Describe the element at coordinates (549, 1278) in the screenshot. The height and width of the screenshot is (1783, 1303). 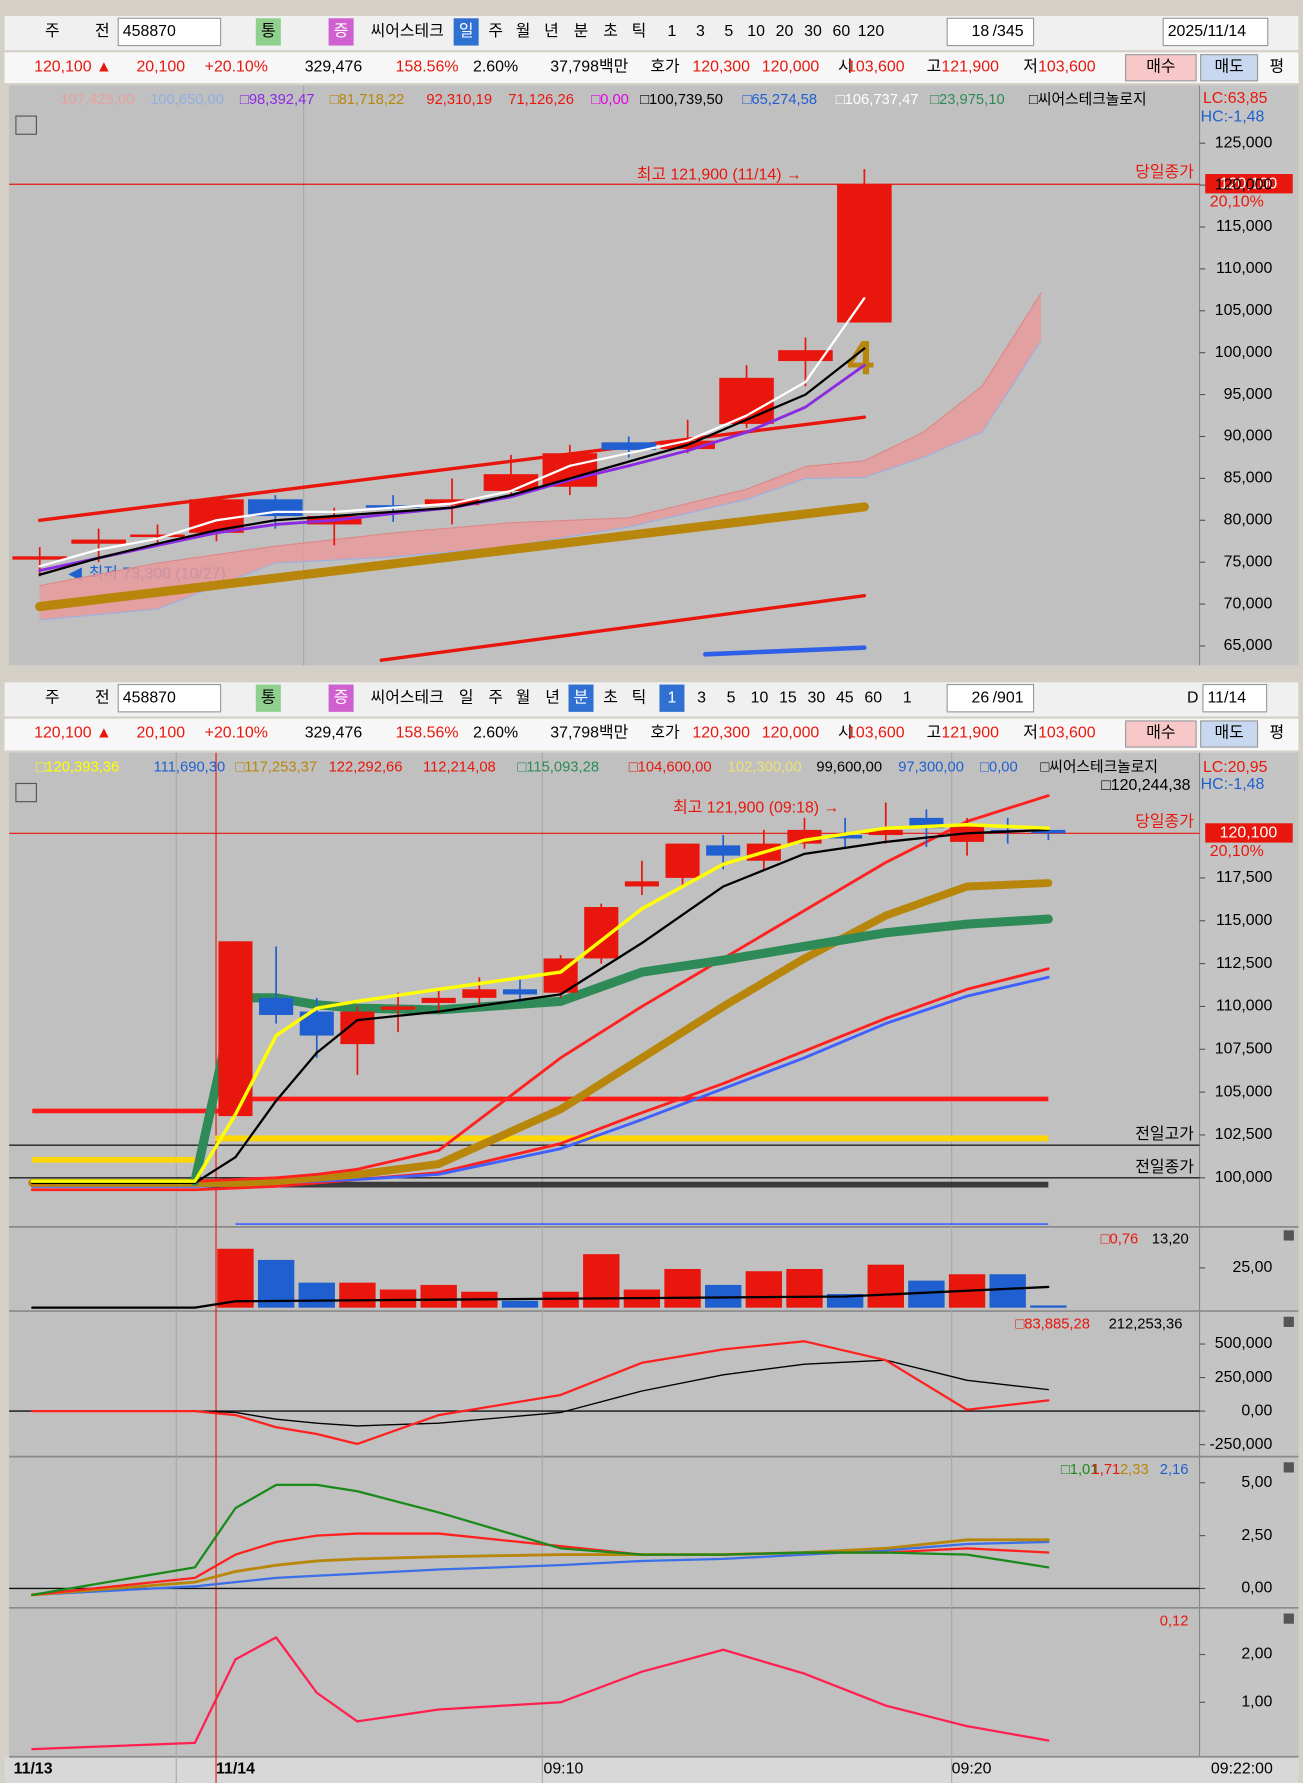
I see `plot-layer` at that location.